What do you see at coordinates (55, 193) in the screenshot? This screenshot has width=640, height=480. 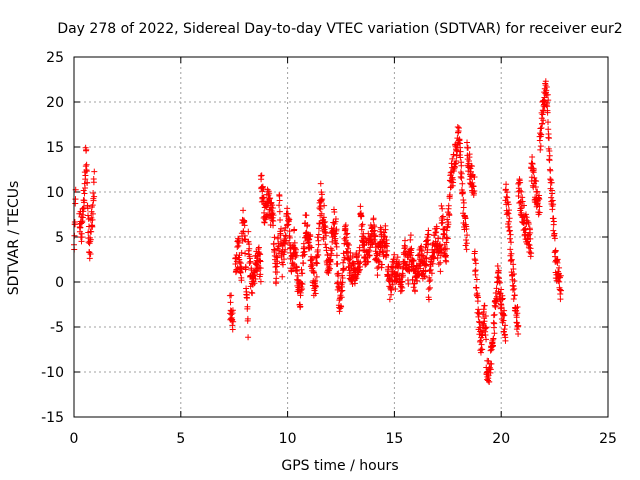 I see `y-tick-label: 10` at bounding box center [55, 193].